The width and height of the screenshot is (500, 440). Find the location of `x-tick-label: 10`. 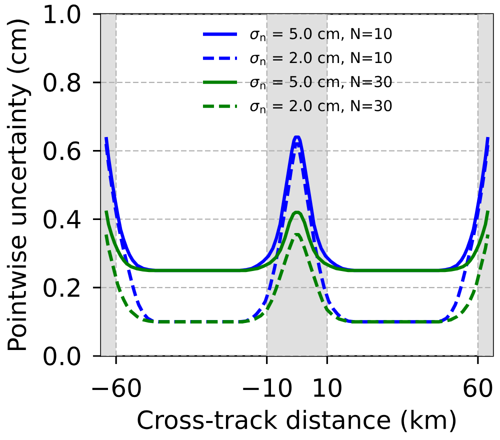

x-tick-label: 10 is located at coordinates (328, 388).